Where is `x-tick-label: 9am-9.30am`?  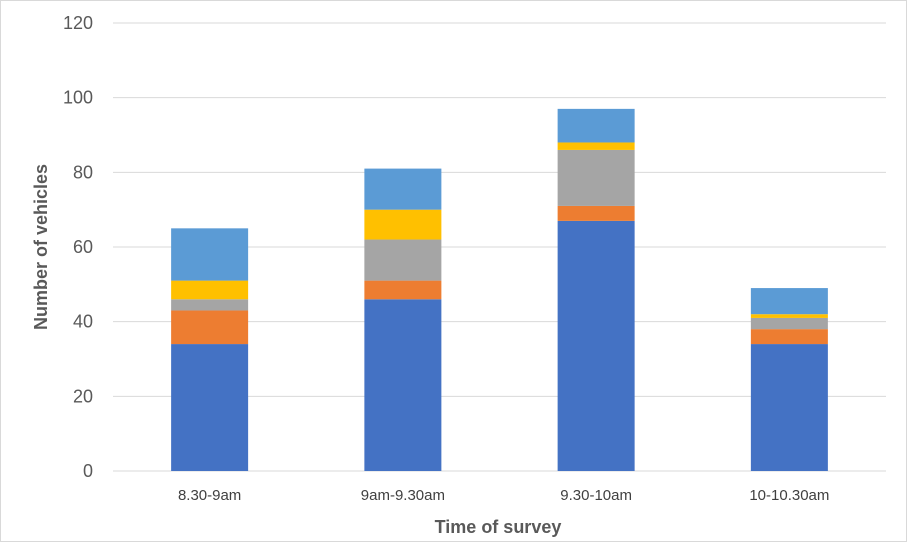 x-tick-label: 9am-9.30am is located at coordinates (403, 495).